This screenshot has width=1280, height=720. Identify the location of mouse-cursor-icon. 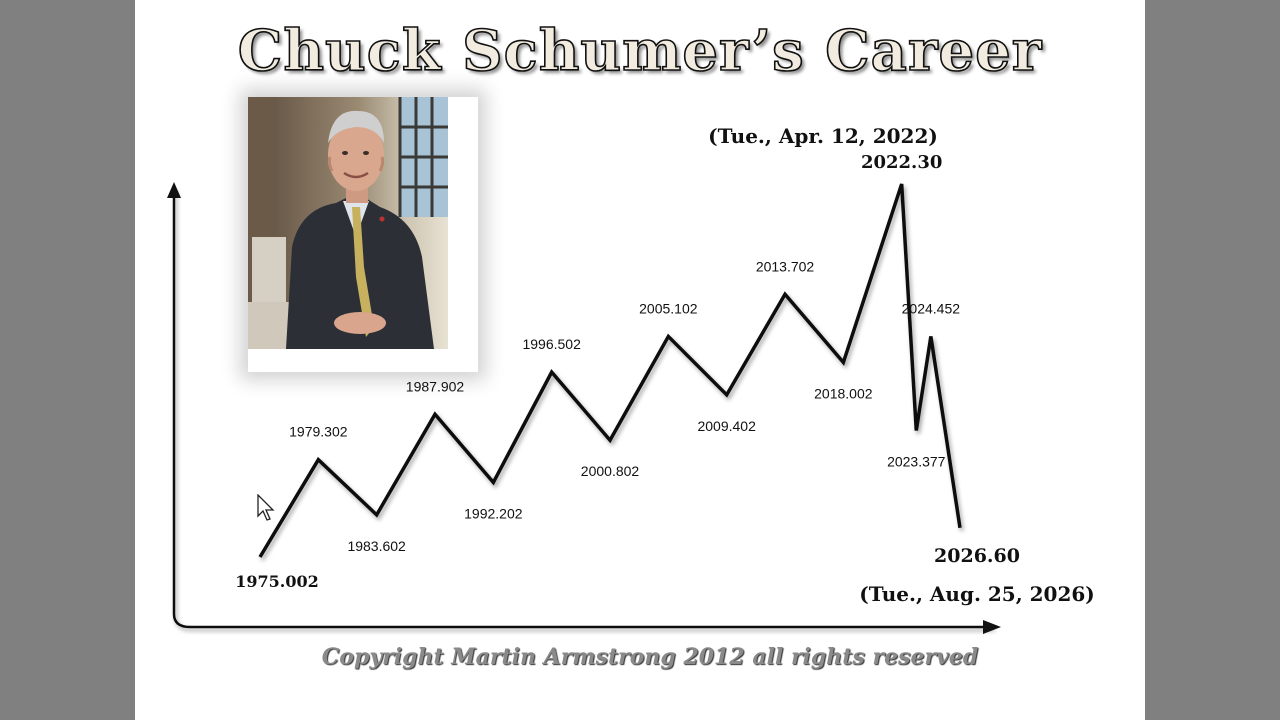
(266, 507).